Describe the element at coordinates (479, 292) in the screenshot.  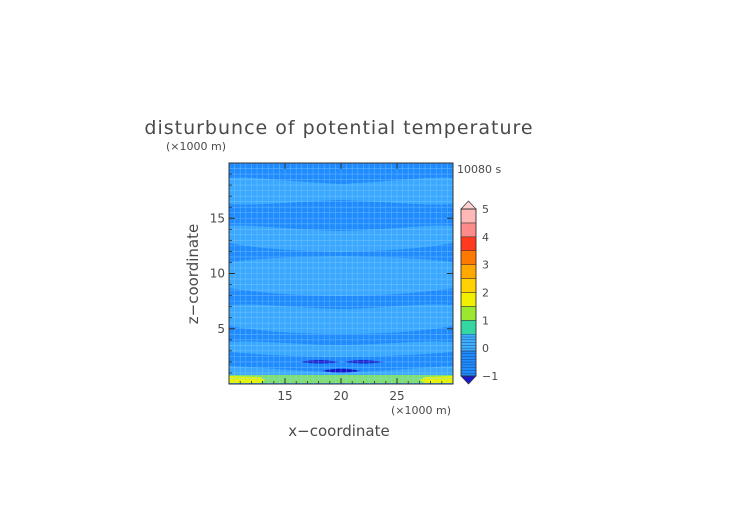
I see `colorbar: −1 0 1 2 3 4 5` at that location.